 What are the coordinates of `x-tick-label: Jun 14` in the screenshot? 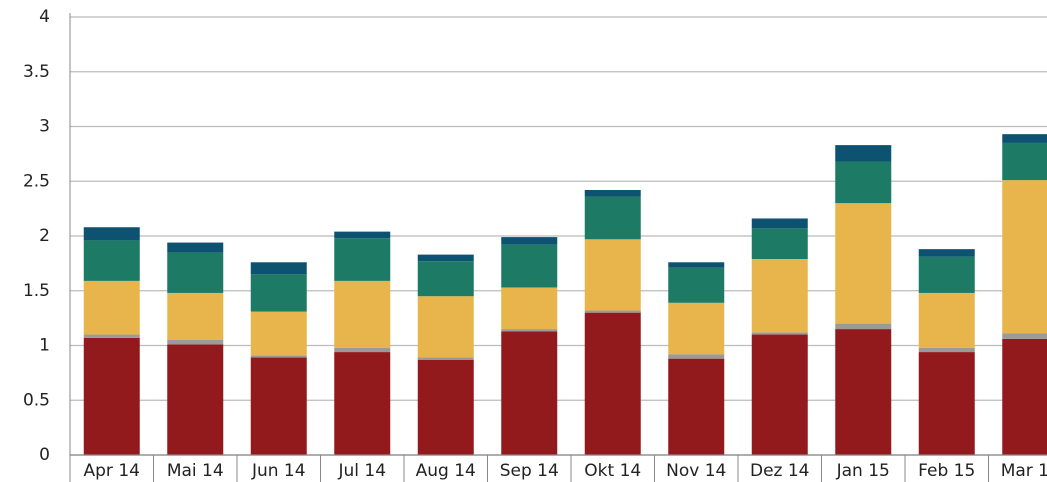 It's located at (278, 471).